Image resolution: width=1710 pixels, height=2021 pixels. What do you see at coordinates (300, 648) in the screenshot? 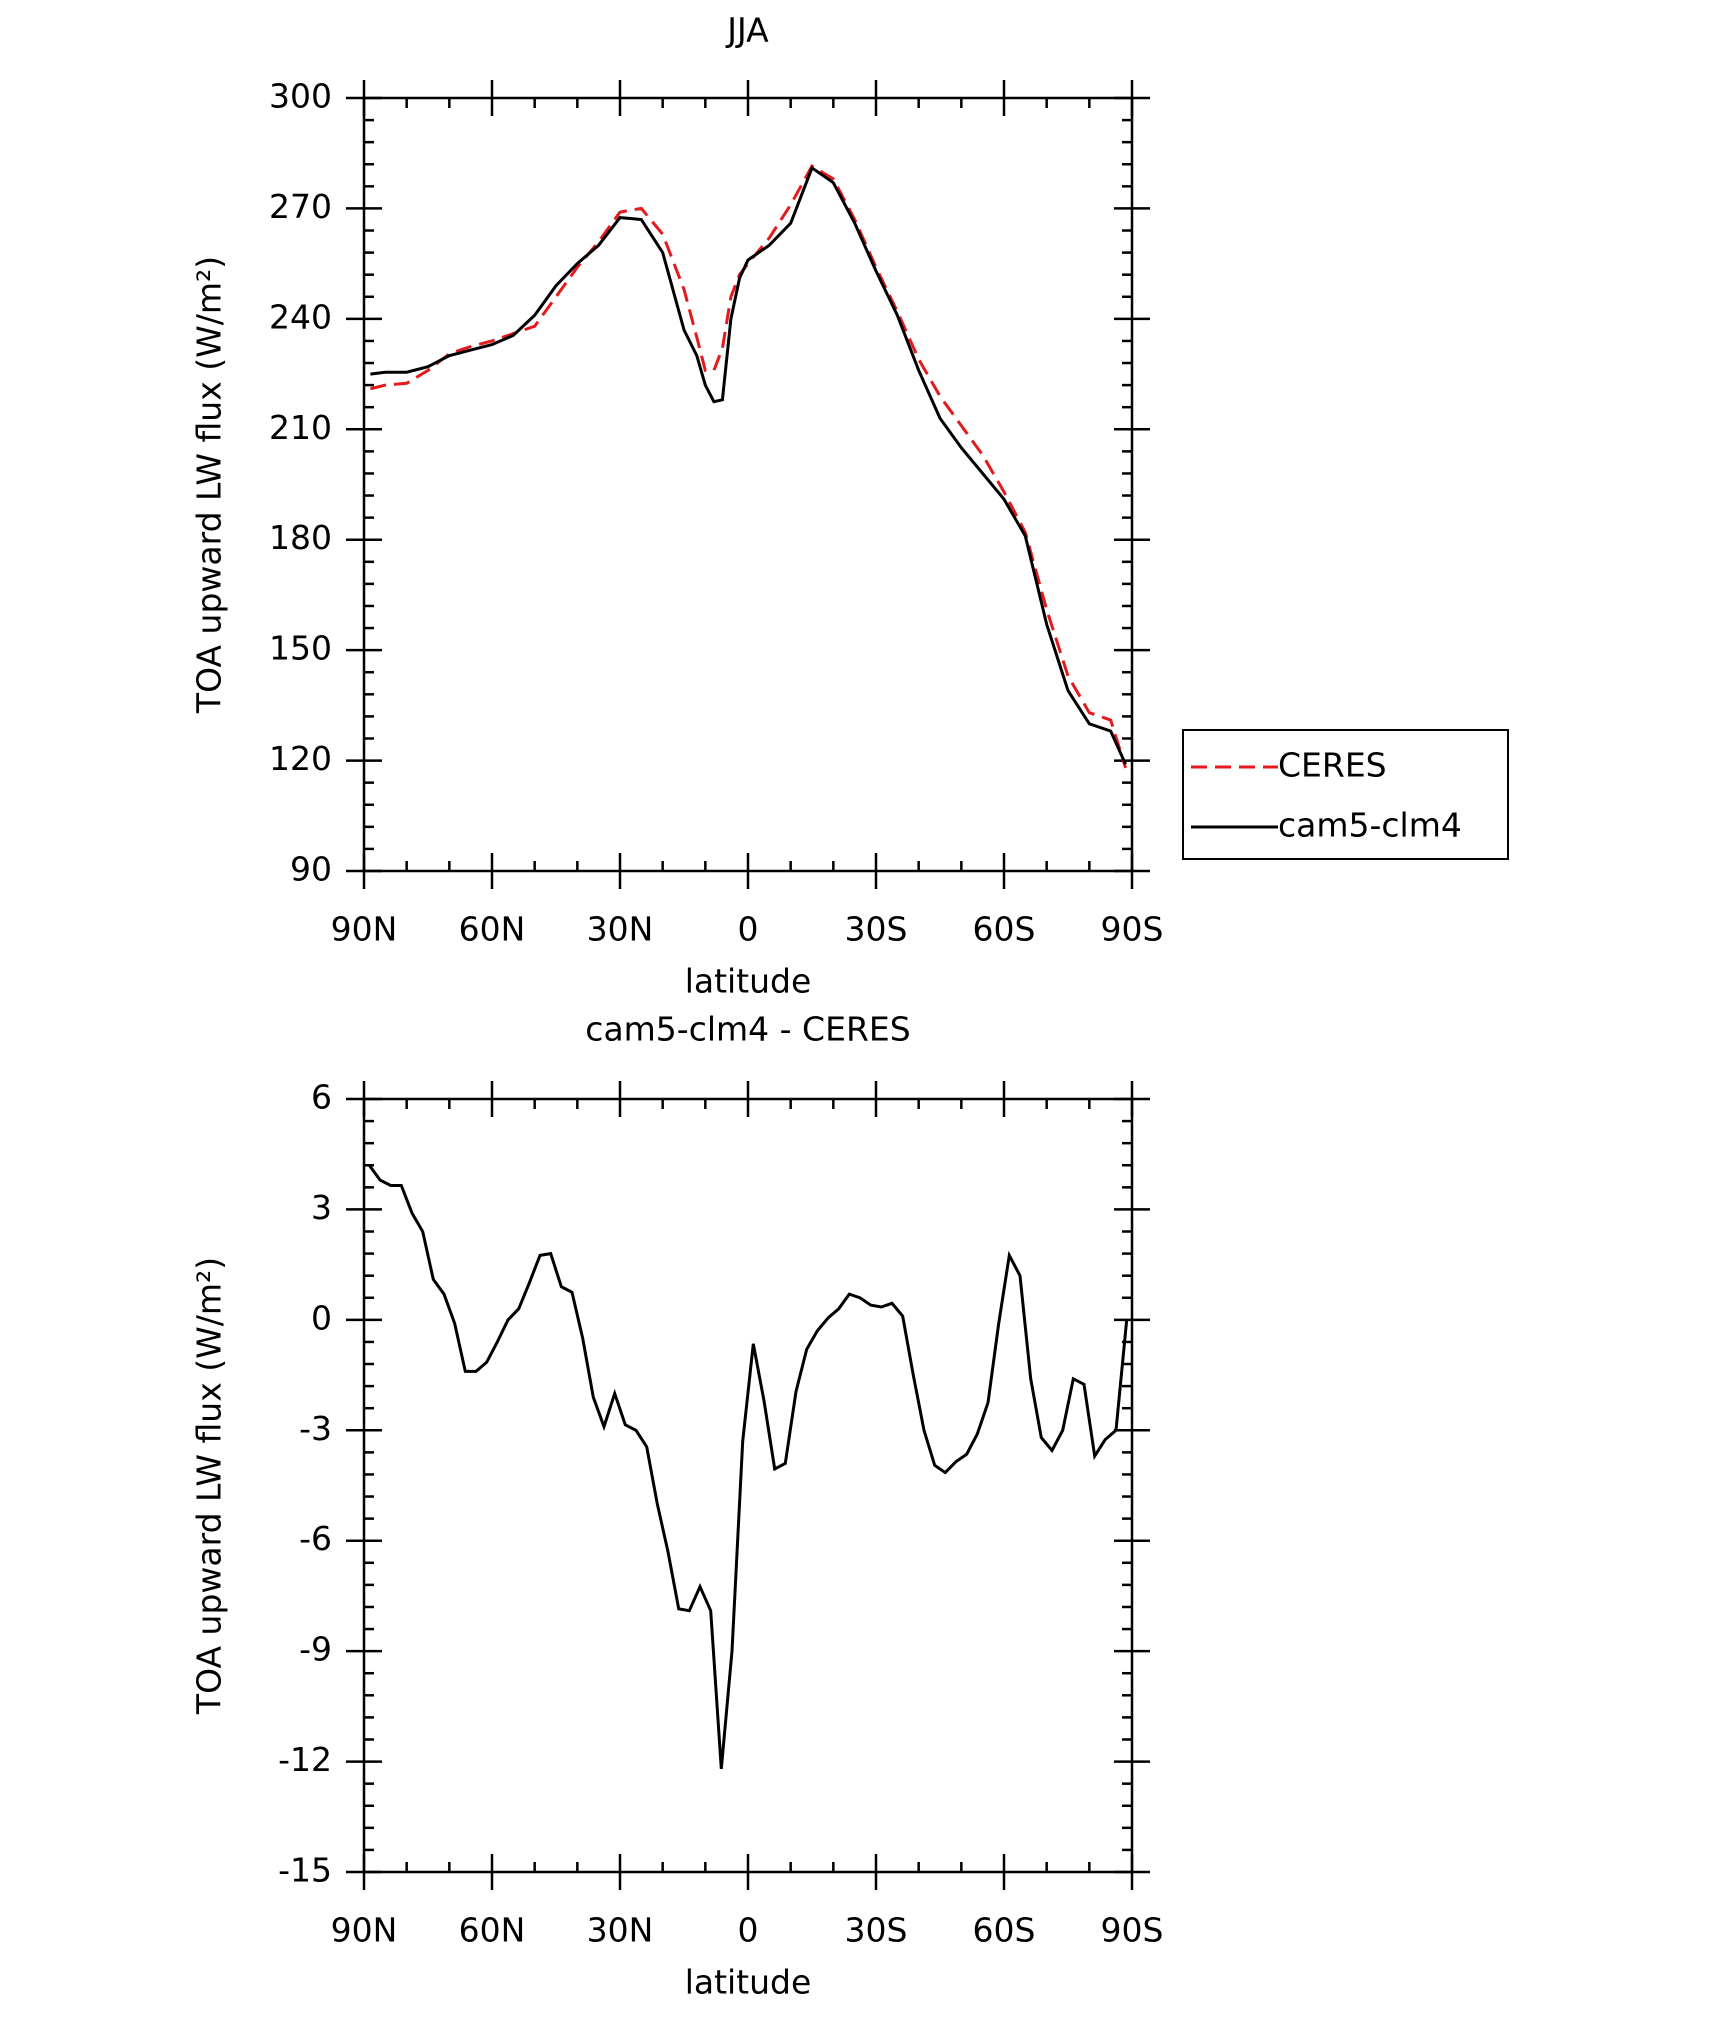
I see `y-tick-label: 150` at bounding box center [300, 648].